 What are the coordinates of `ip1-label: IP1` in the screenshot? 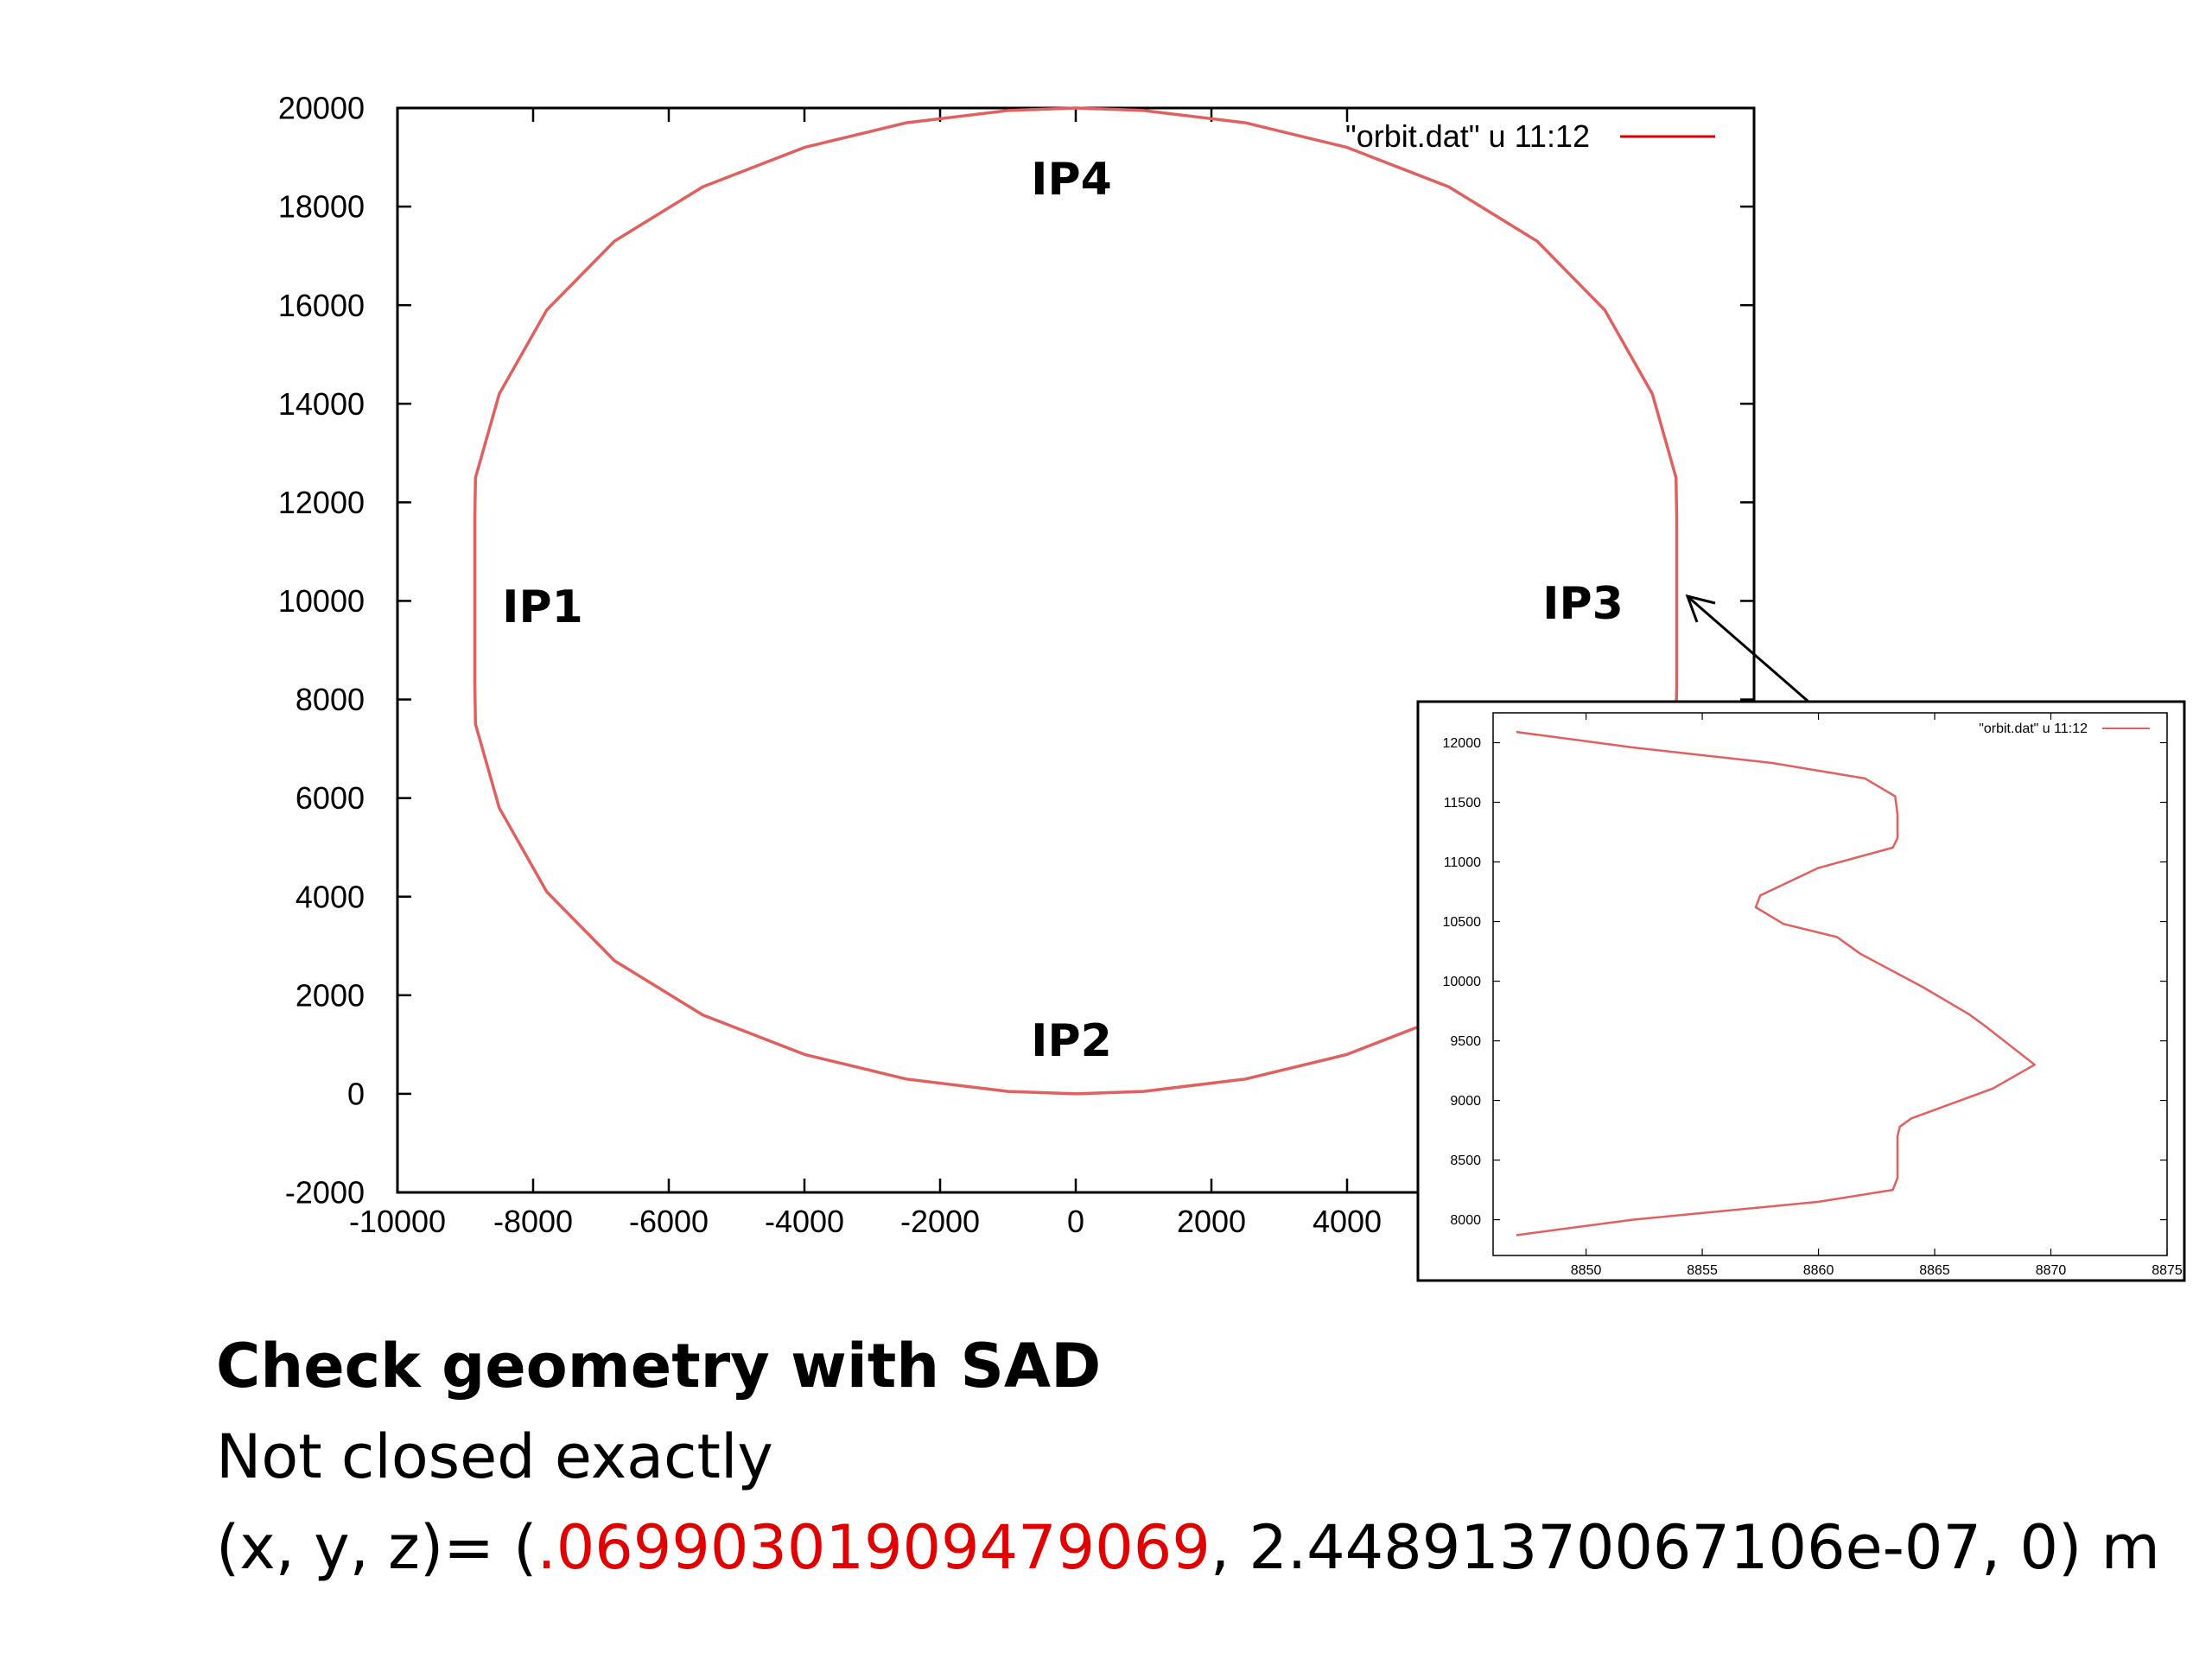 It's located at (542, 607).